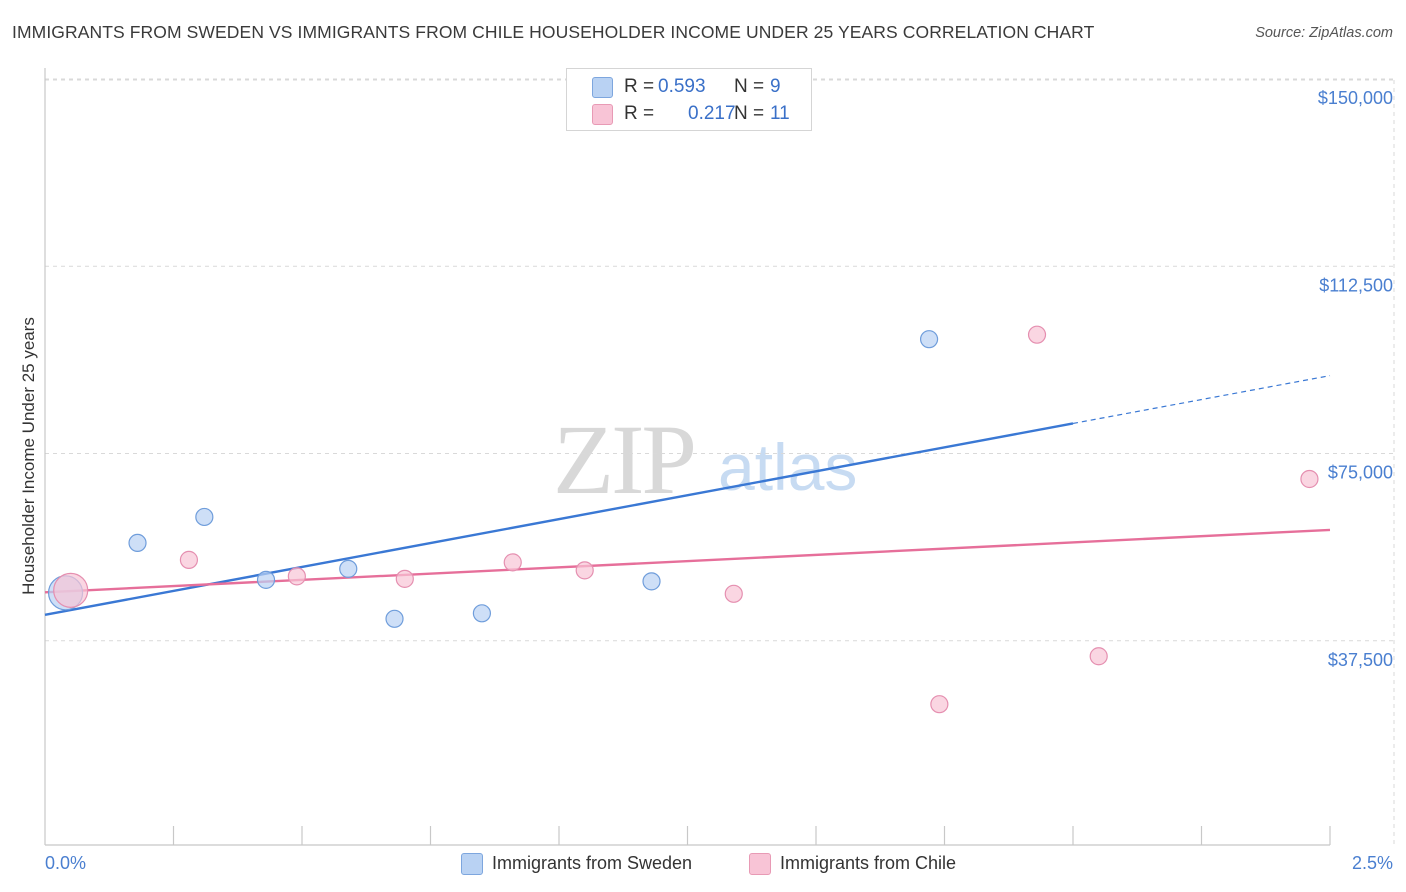 The height and width of the screenshot is (892, 1406). What do you see at coordinates (592, 863) in the screenshot?
I see `bottom-legend-label-sweden: Immigrants from Sweden` at bounding box center [592, 863].